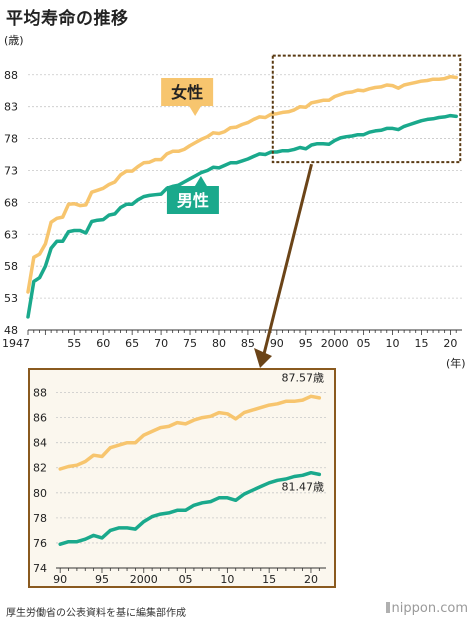 This screenshot has width=474, height=623. Describe the element at coordinates (429, 608) in the screenshot. I see `brand-text: nippon.com` at that location.